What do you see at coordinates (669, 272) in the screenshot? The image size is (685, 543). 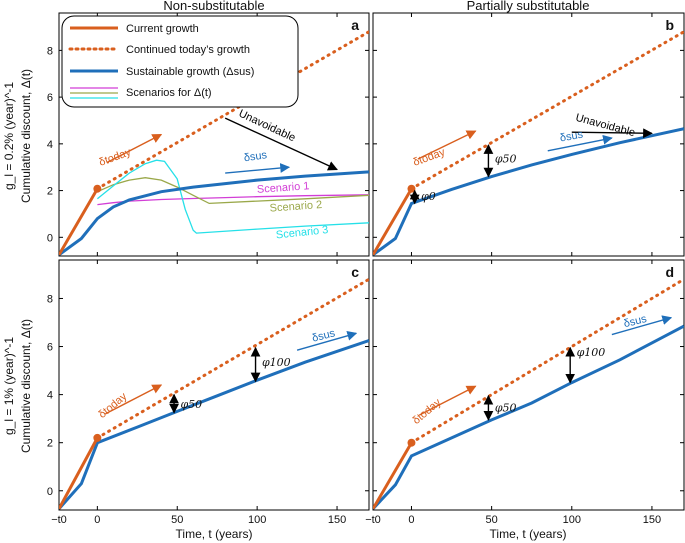 I see `panel-letter: d` at bounding box center [669, 272].